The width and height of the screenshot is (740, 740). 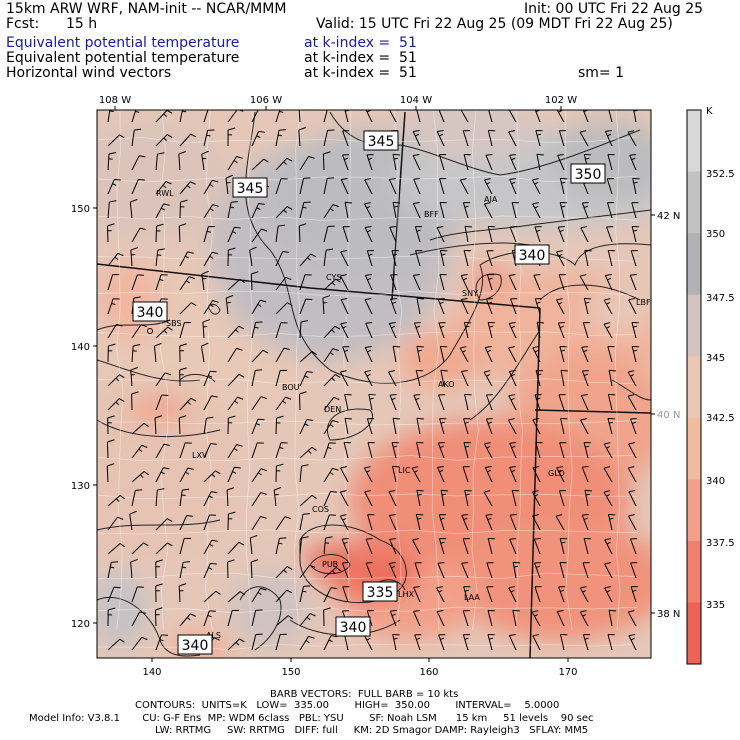 I want to click on station-cys: CYS, so click(x=333, y=277).